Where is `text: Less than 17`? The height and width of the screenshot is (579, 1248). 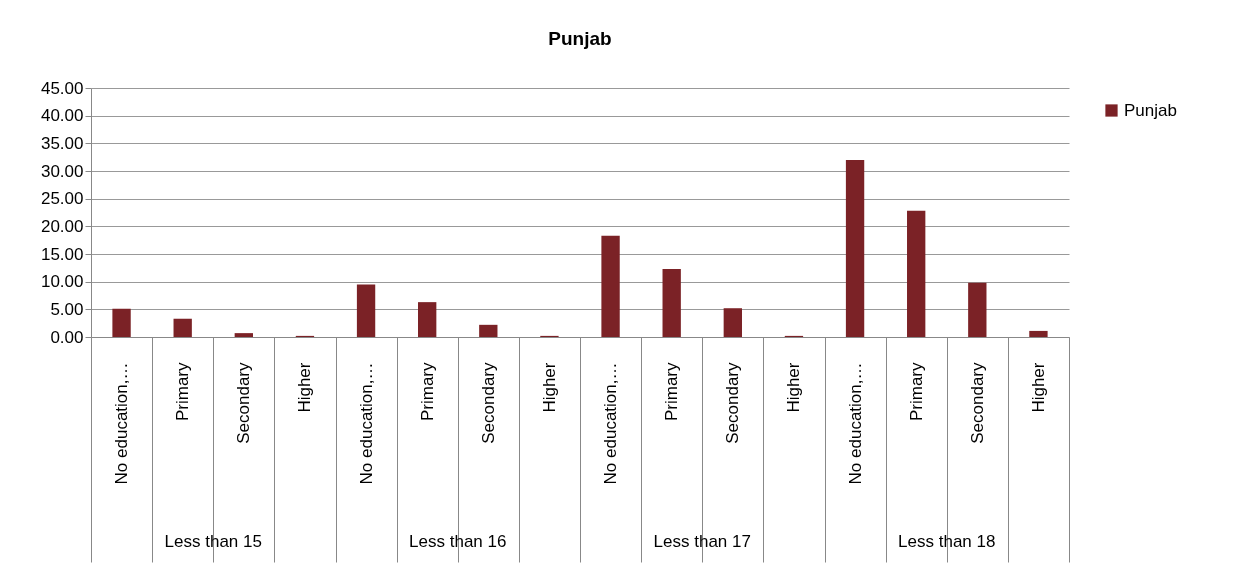
text: Less than 17 is located at coordinates (702, 541).